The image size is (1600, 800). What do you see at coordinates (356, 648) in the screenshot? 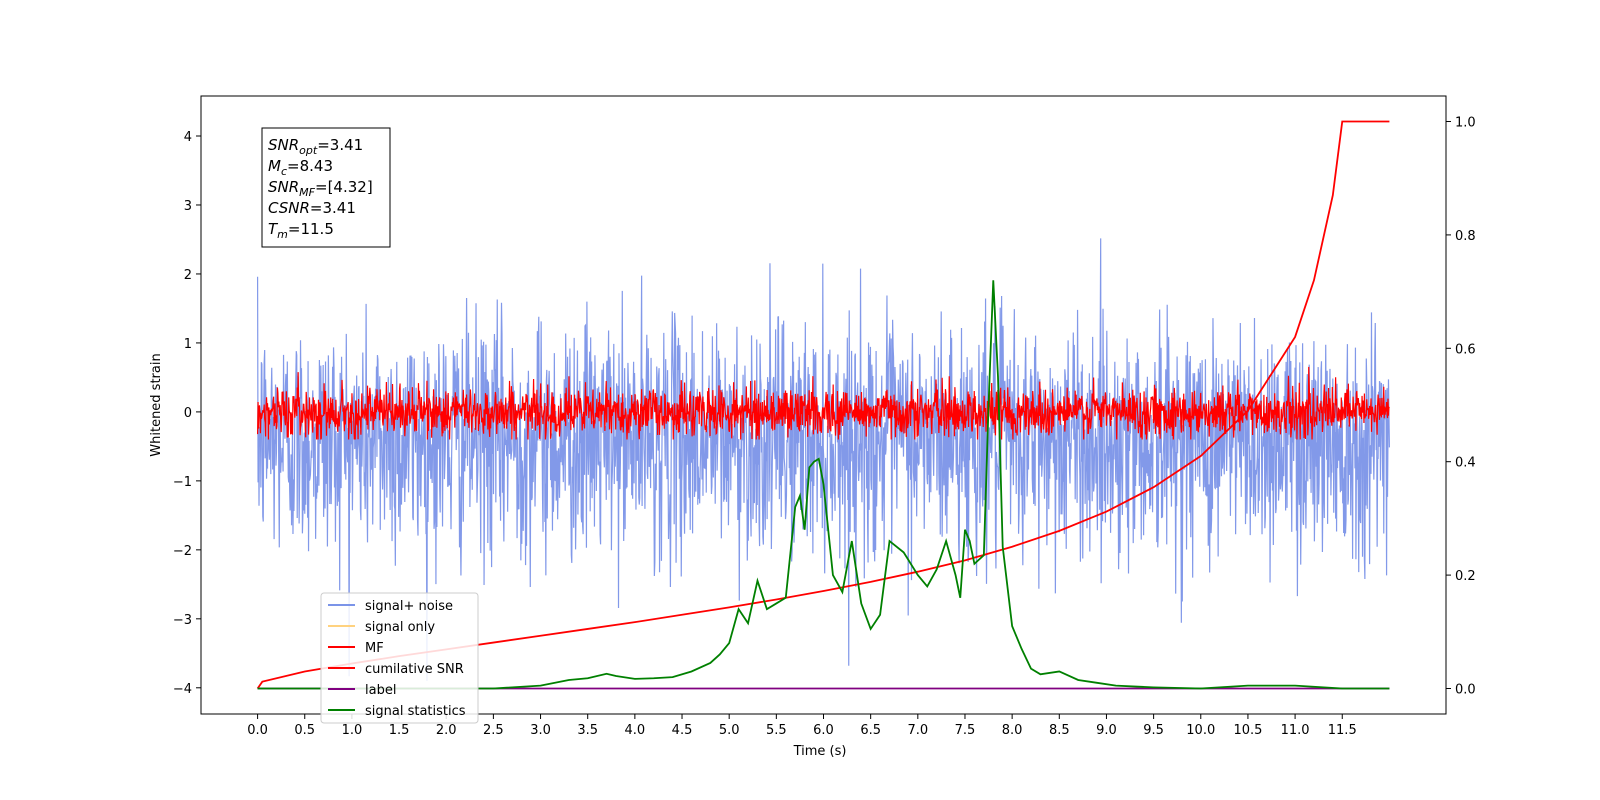
I see `legend-item: MF` at bounding box center [356, 648].